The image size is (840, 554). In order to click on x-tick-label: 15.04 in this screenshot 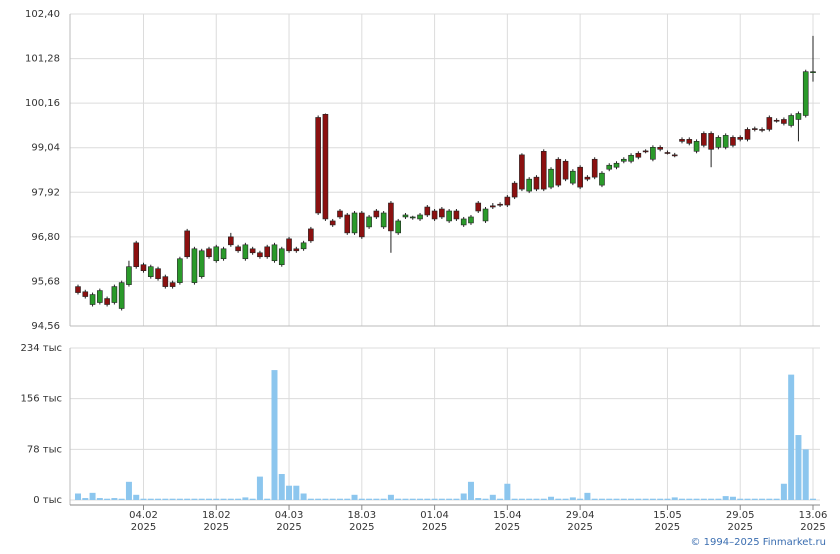, I will do `click(507, 515)`.